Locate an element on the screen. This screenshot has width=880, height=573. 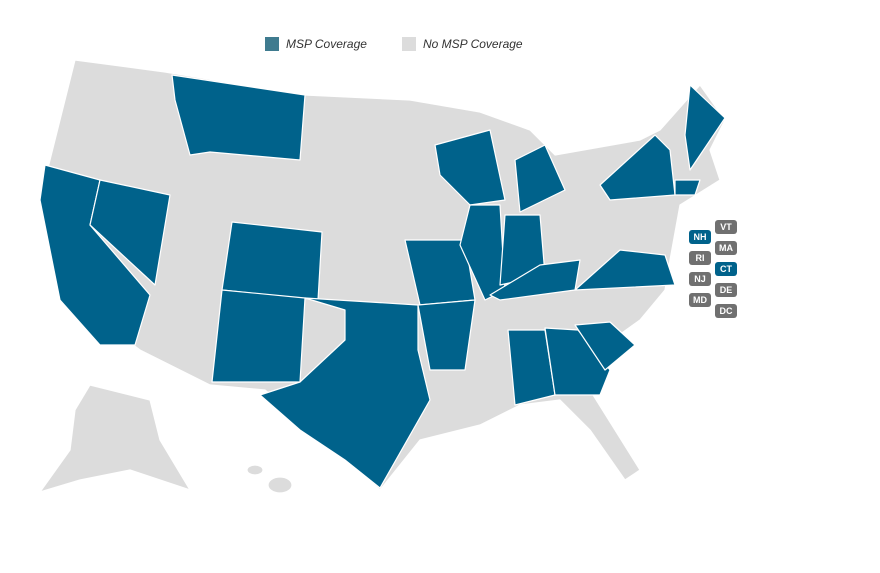
small-state-label: DE is located at coordinates (726, 290).